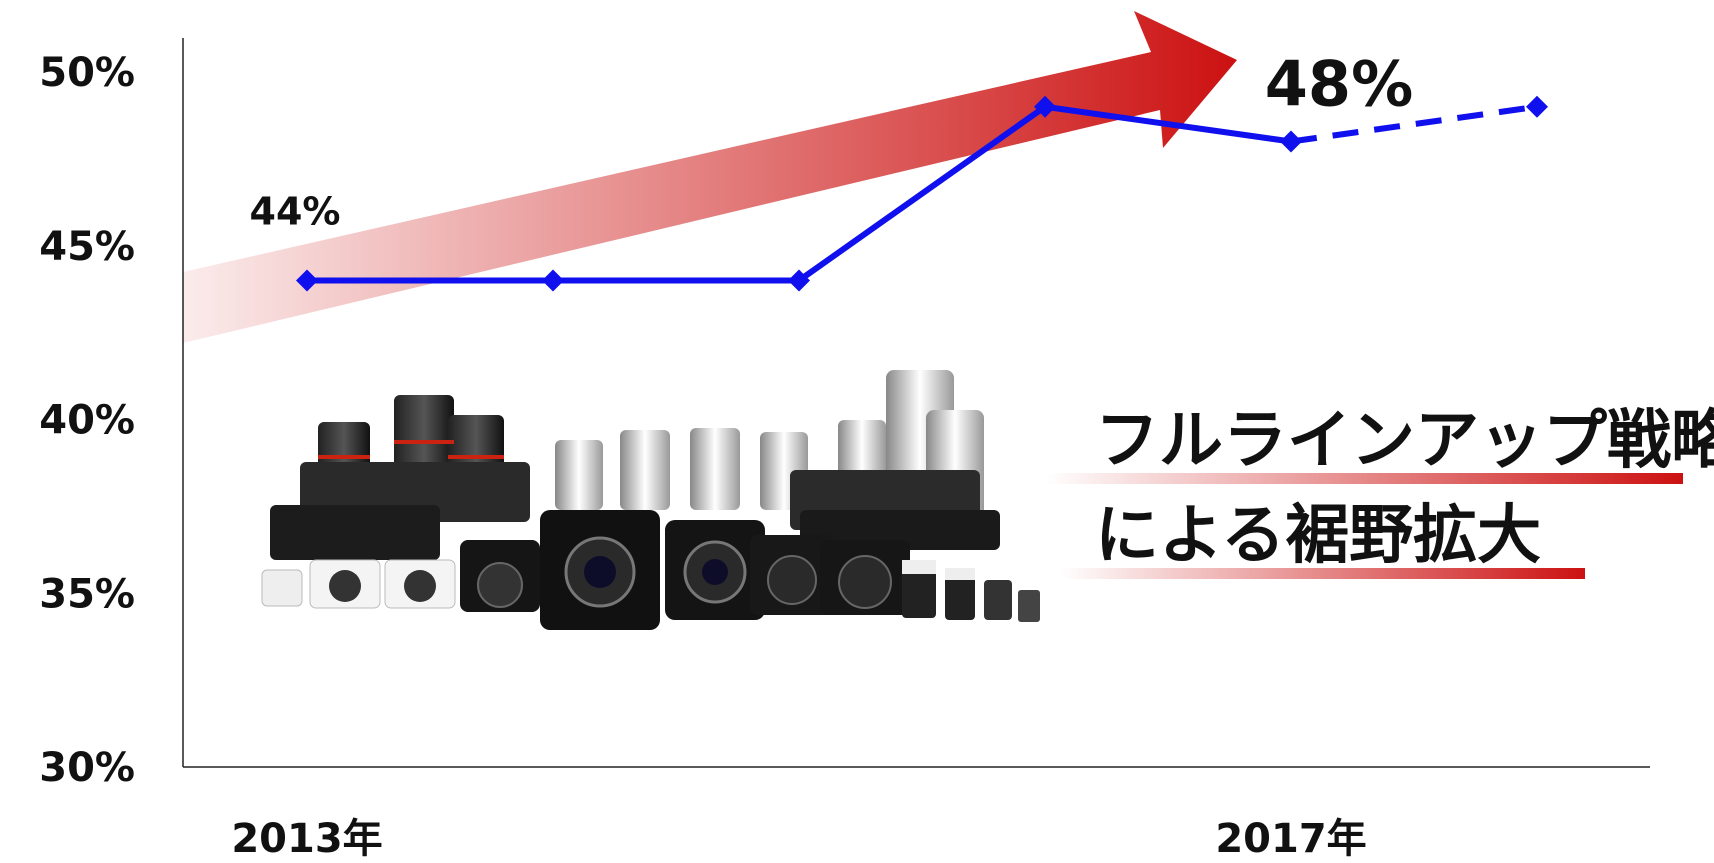  I want to click on data-label: 48%, so click(1339, 84).